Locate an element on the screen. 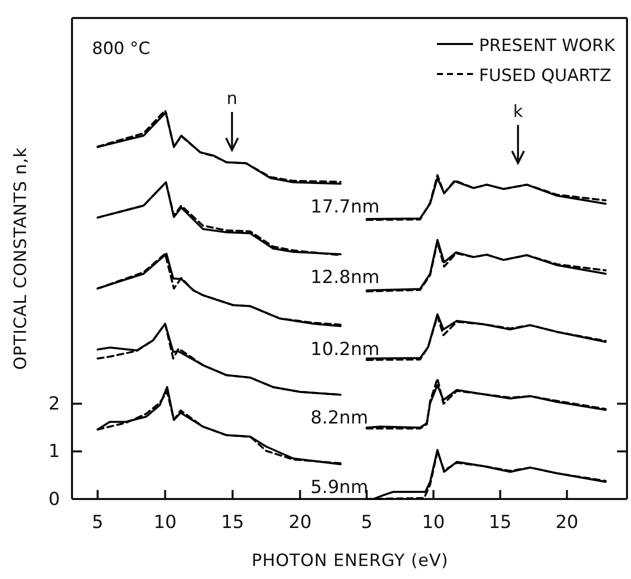 This screenshot has width=631, height=579. series-label: 10.2nm is located at coordinates (345, 349).